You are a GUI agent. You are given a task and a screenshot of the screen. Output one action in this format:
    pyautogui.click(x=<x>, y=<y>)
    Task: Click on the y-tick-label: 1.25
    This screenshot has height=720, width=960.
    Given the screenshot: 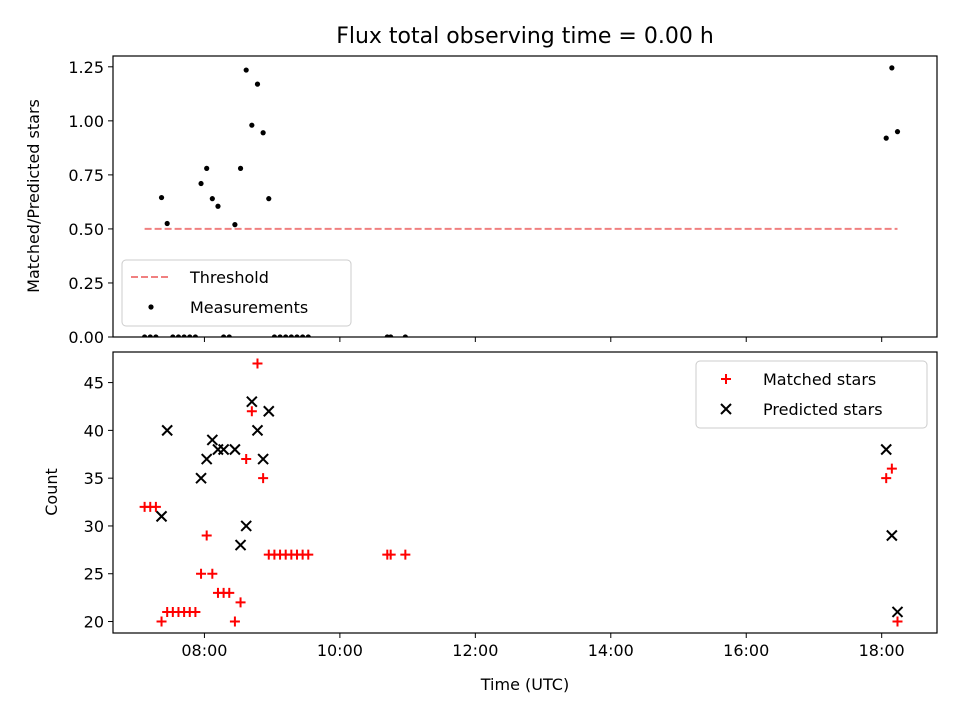 What is the action you would take?
    pyautogui.click(x=86, y=67)
    